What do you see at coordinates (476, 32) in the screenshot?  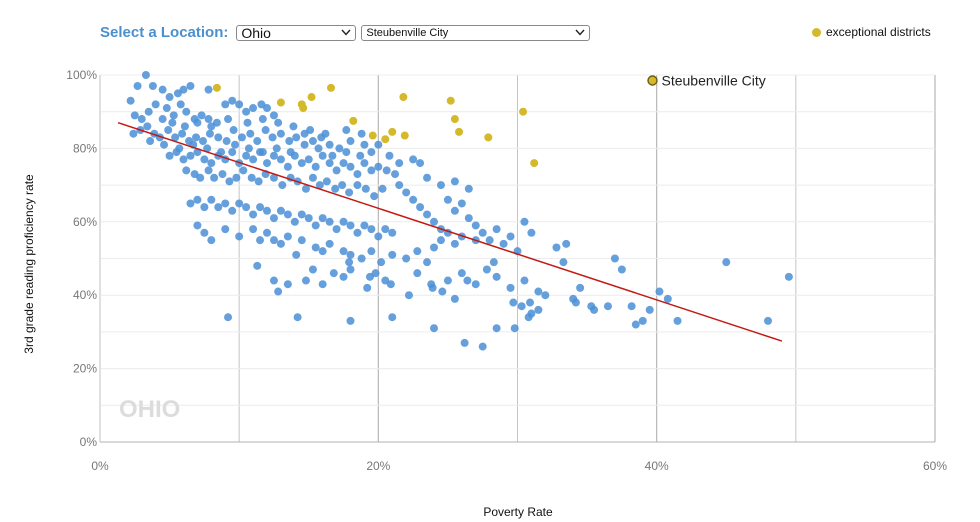 I see `district-select: Steubenville City` at bounding box center [476, 32].